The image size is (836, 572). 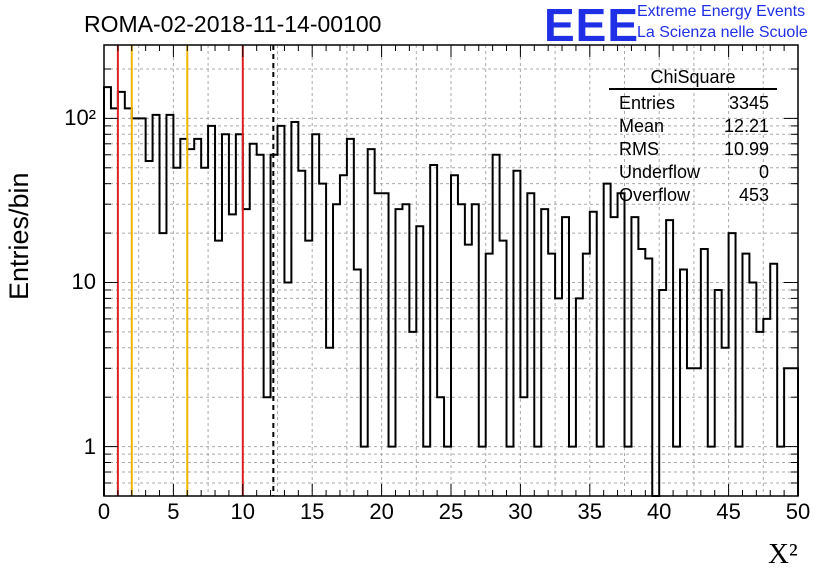 I want to click on stats-title: ChiSquare, so click(x=693, y=78).